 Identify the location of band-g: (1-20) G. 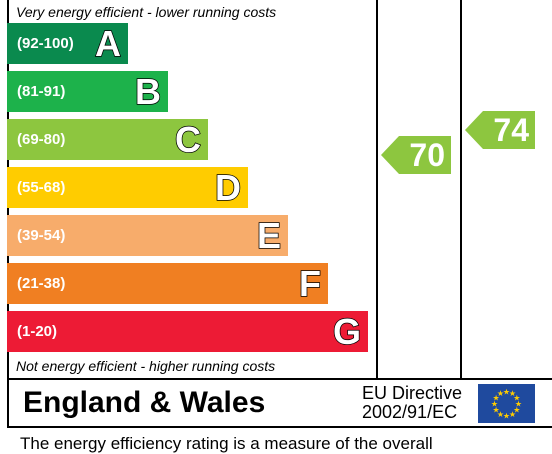
(187, 331).